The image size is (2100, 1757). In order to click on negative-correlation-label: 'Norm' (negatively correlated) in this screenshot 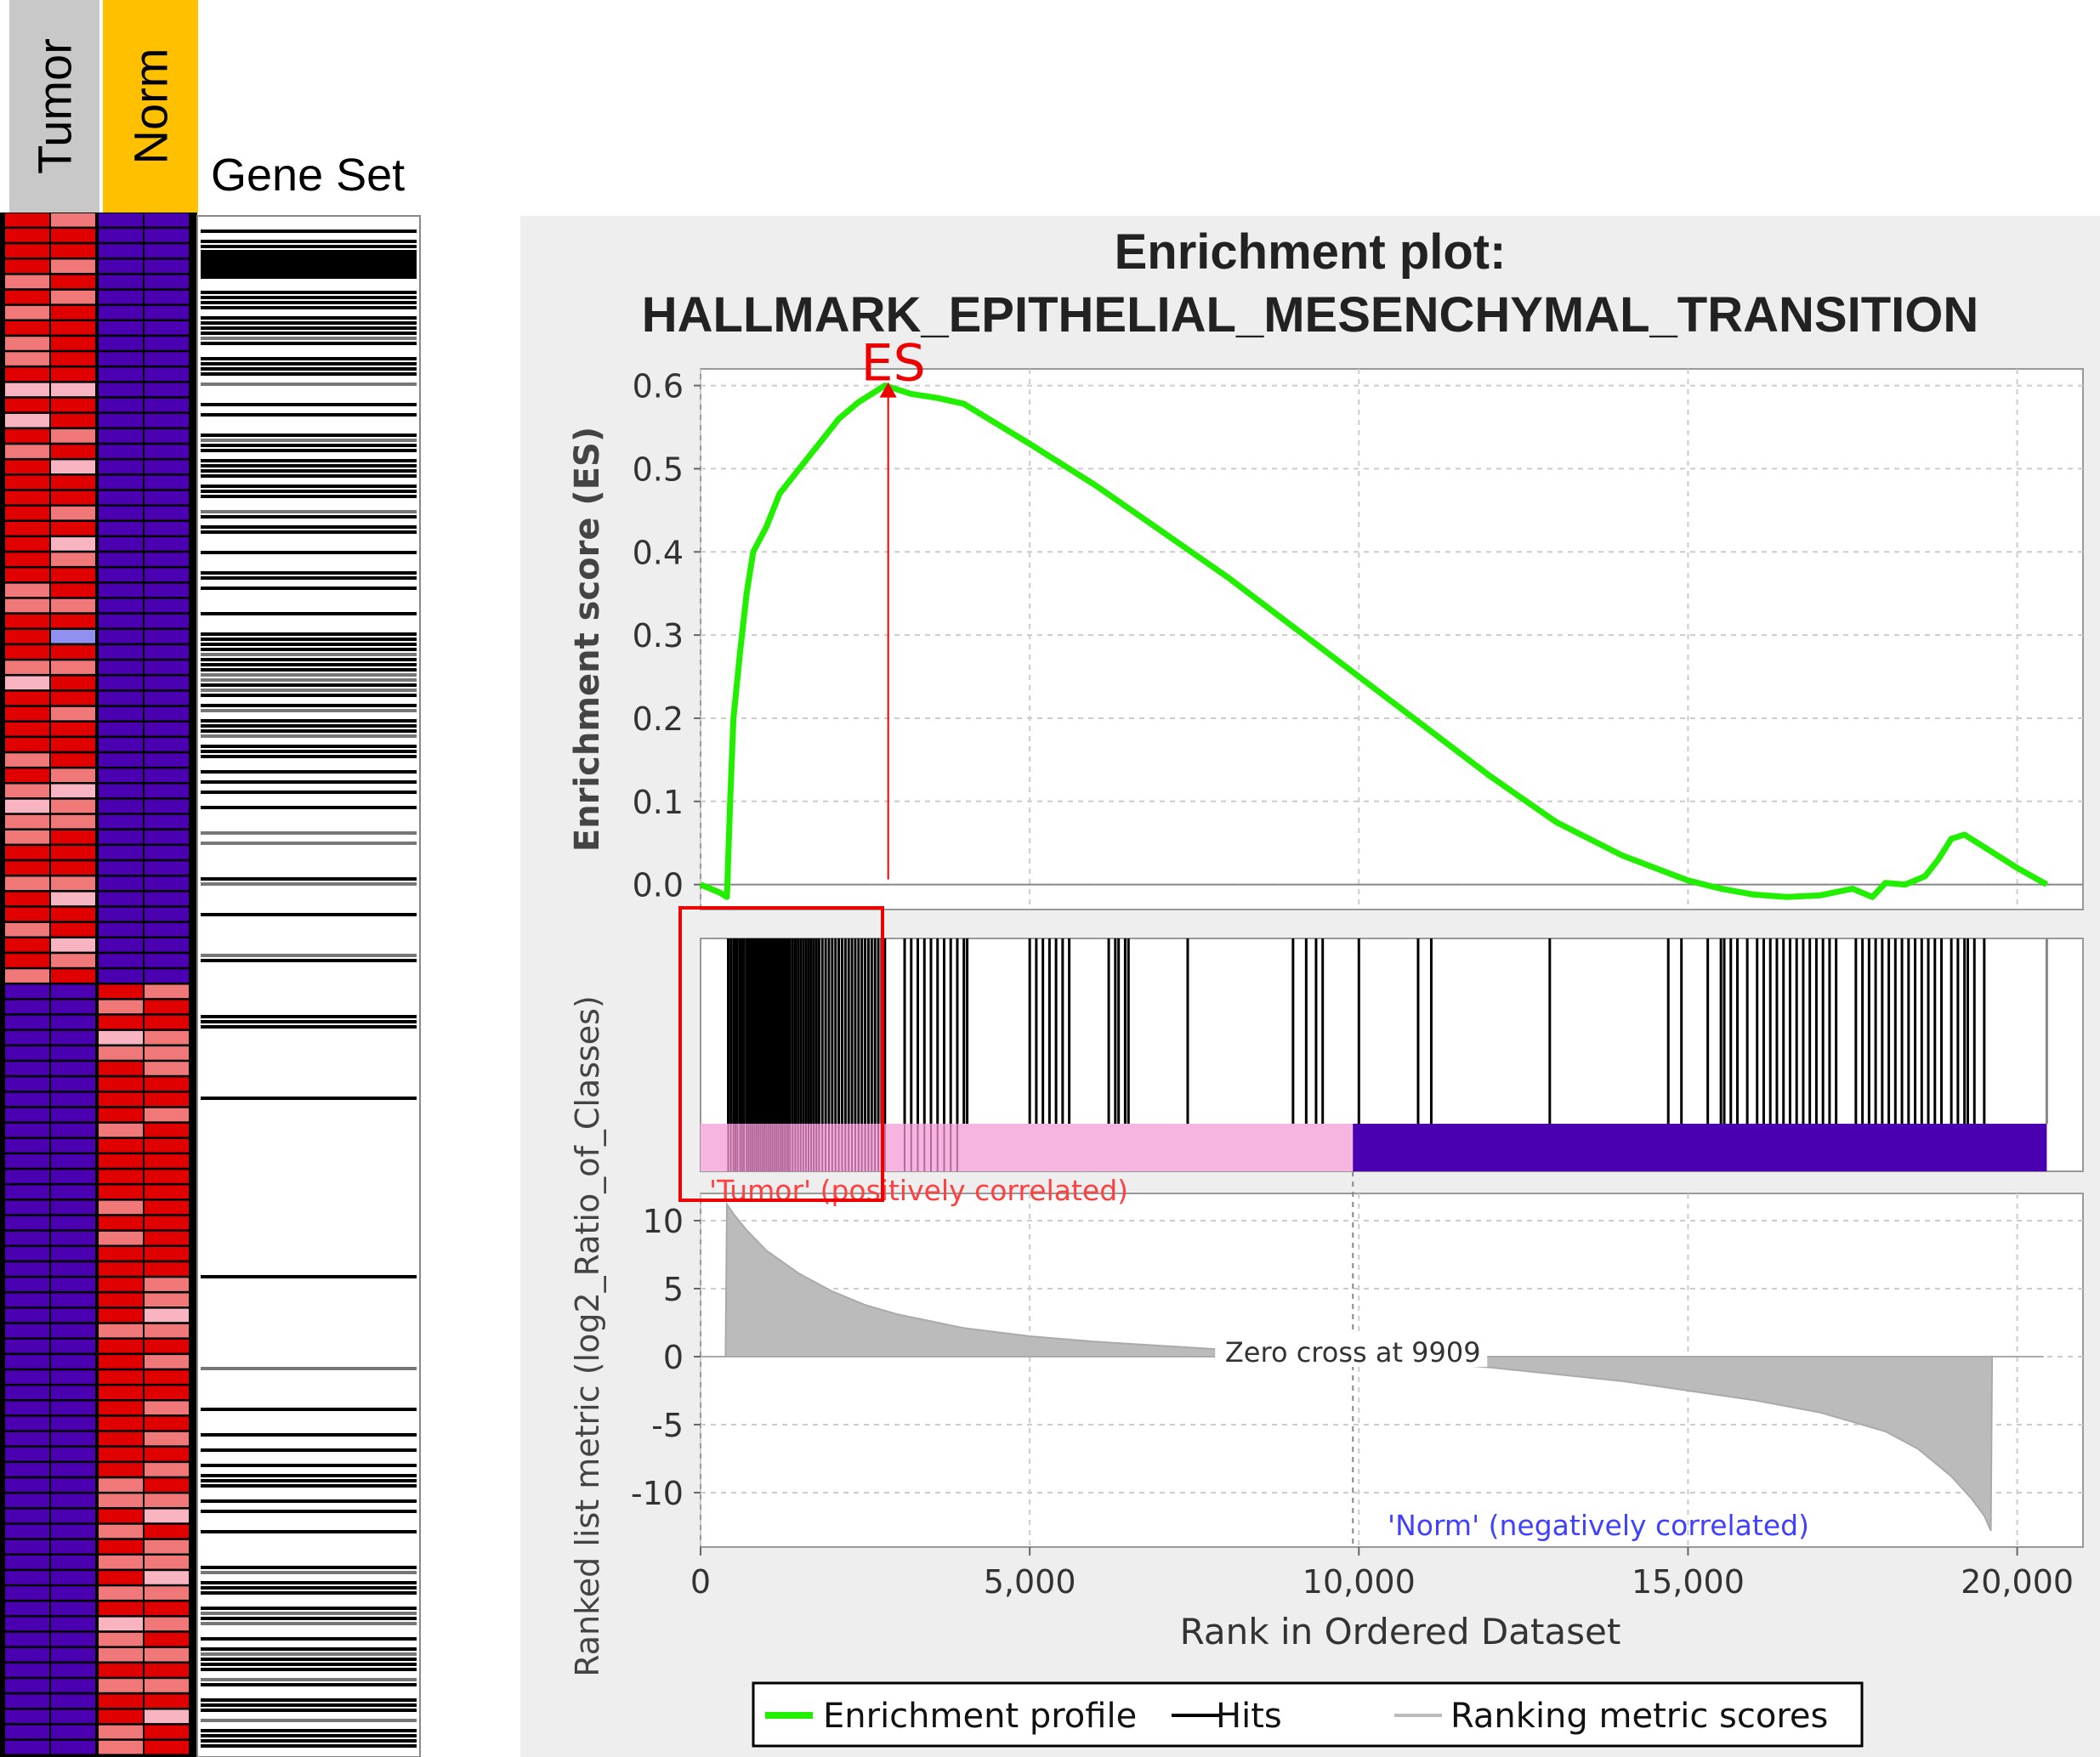, I will do `click(1598, 1525)`.